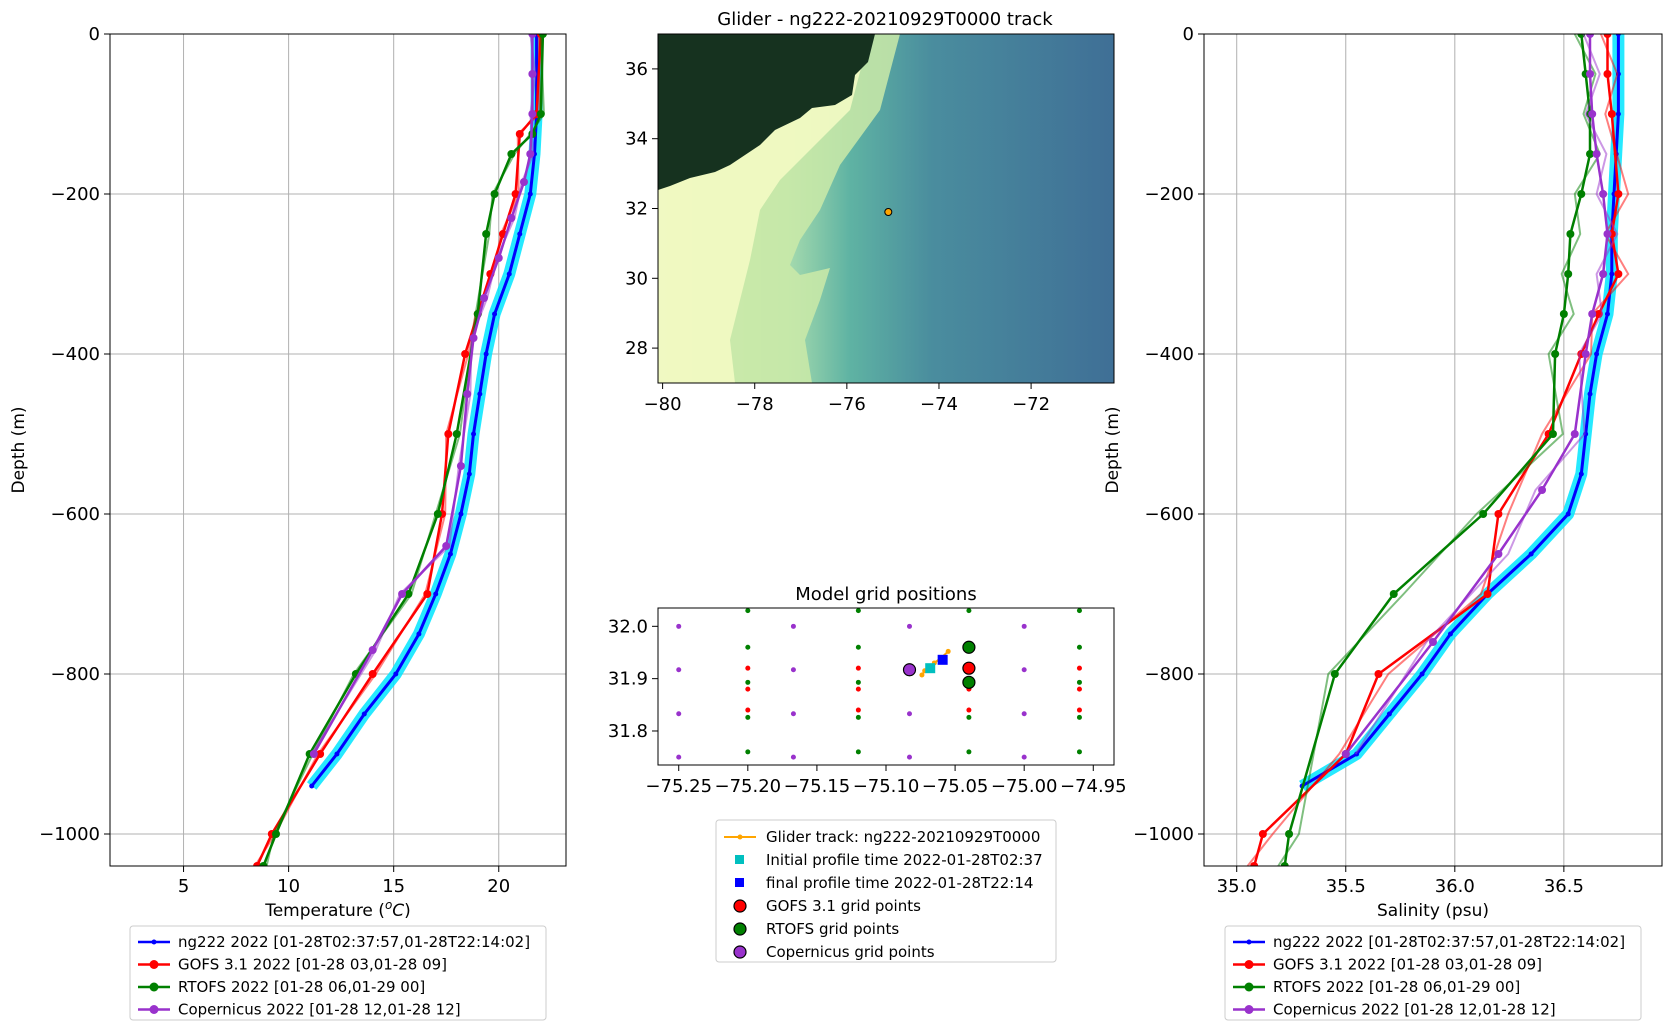 Image resolution: width=1669 pixels, height=1027 pixels. Describe the element at coordinates (766, 112) in the screenshot. I see `land-area` at that location.